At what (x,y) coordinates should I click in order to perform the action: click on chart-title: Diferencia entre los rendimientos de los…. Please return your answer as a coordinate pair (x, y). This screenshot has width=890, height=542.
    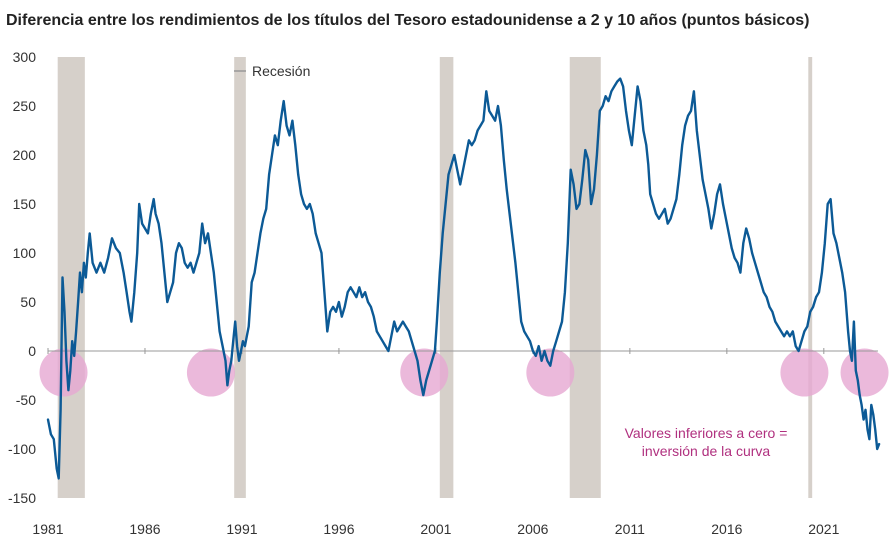
    Looking at the image, I should click on (408, 20).